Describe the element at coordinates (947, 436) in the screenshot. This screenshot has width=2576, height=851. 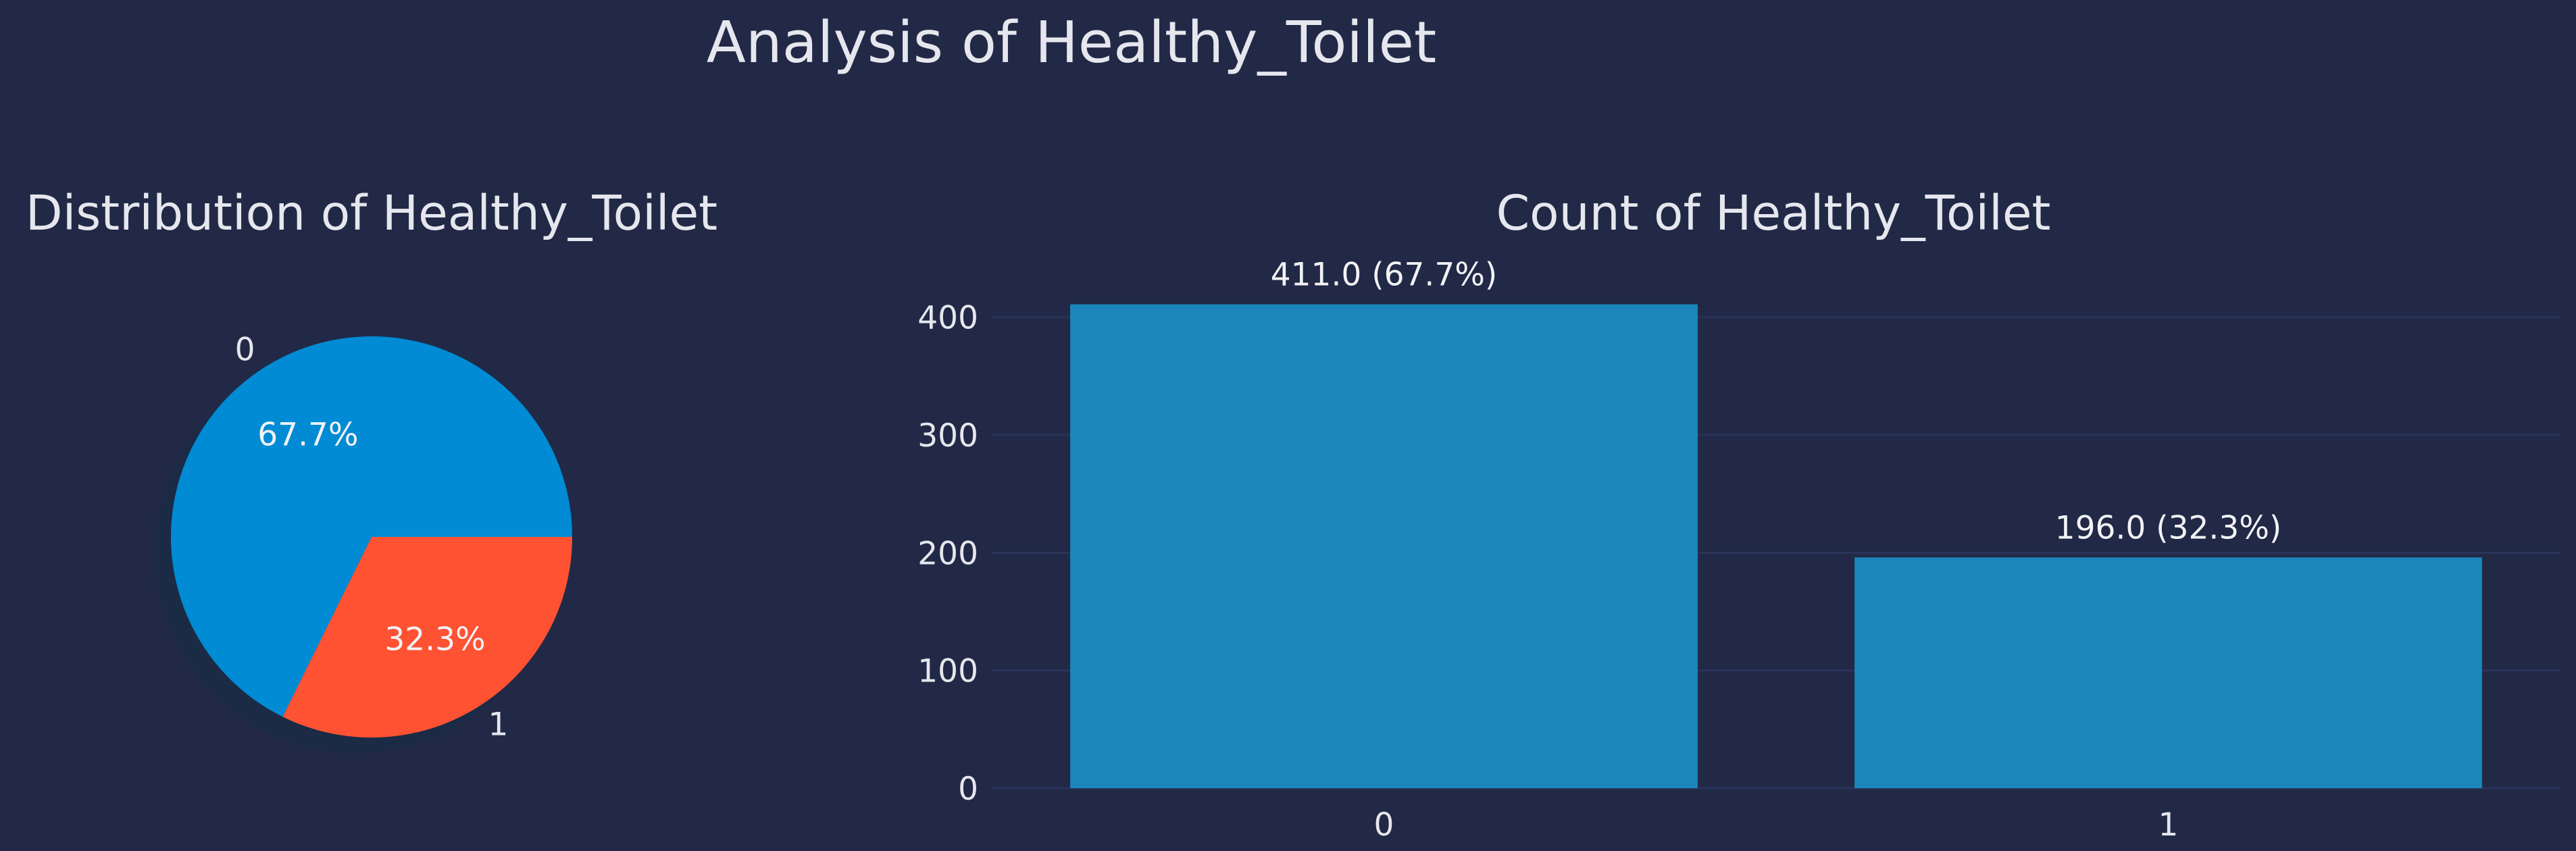
I see `y-tick-label-300: 300` at that location.